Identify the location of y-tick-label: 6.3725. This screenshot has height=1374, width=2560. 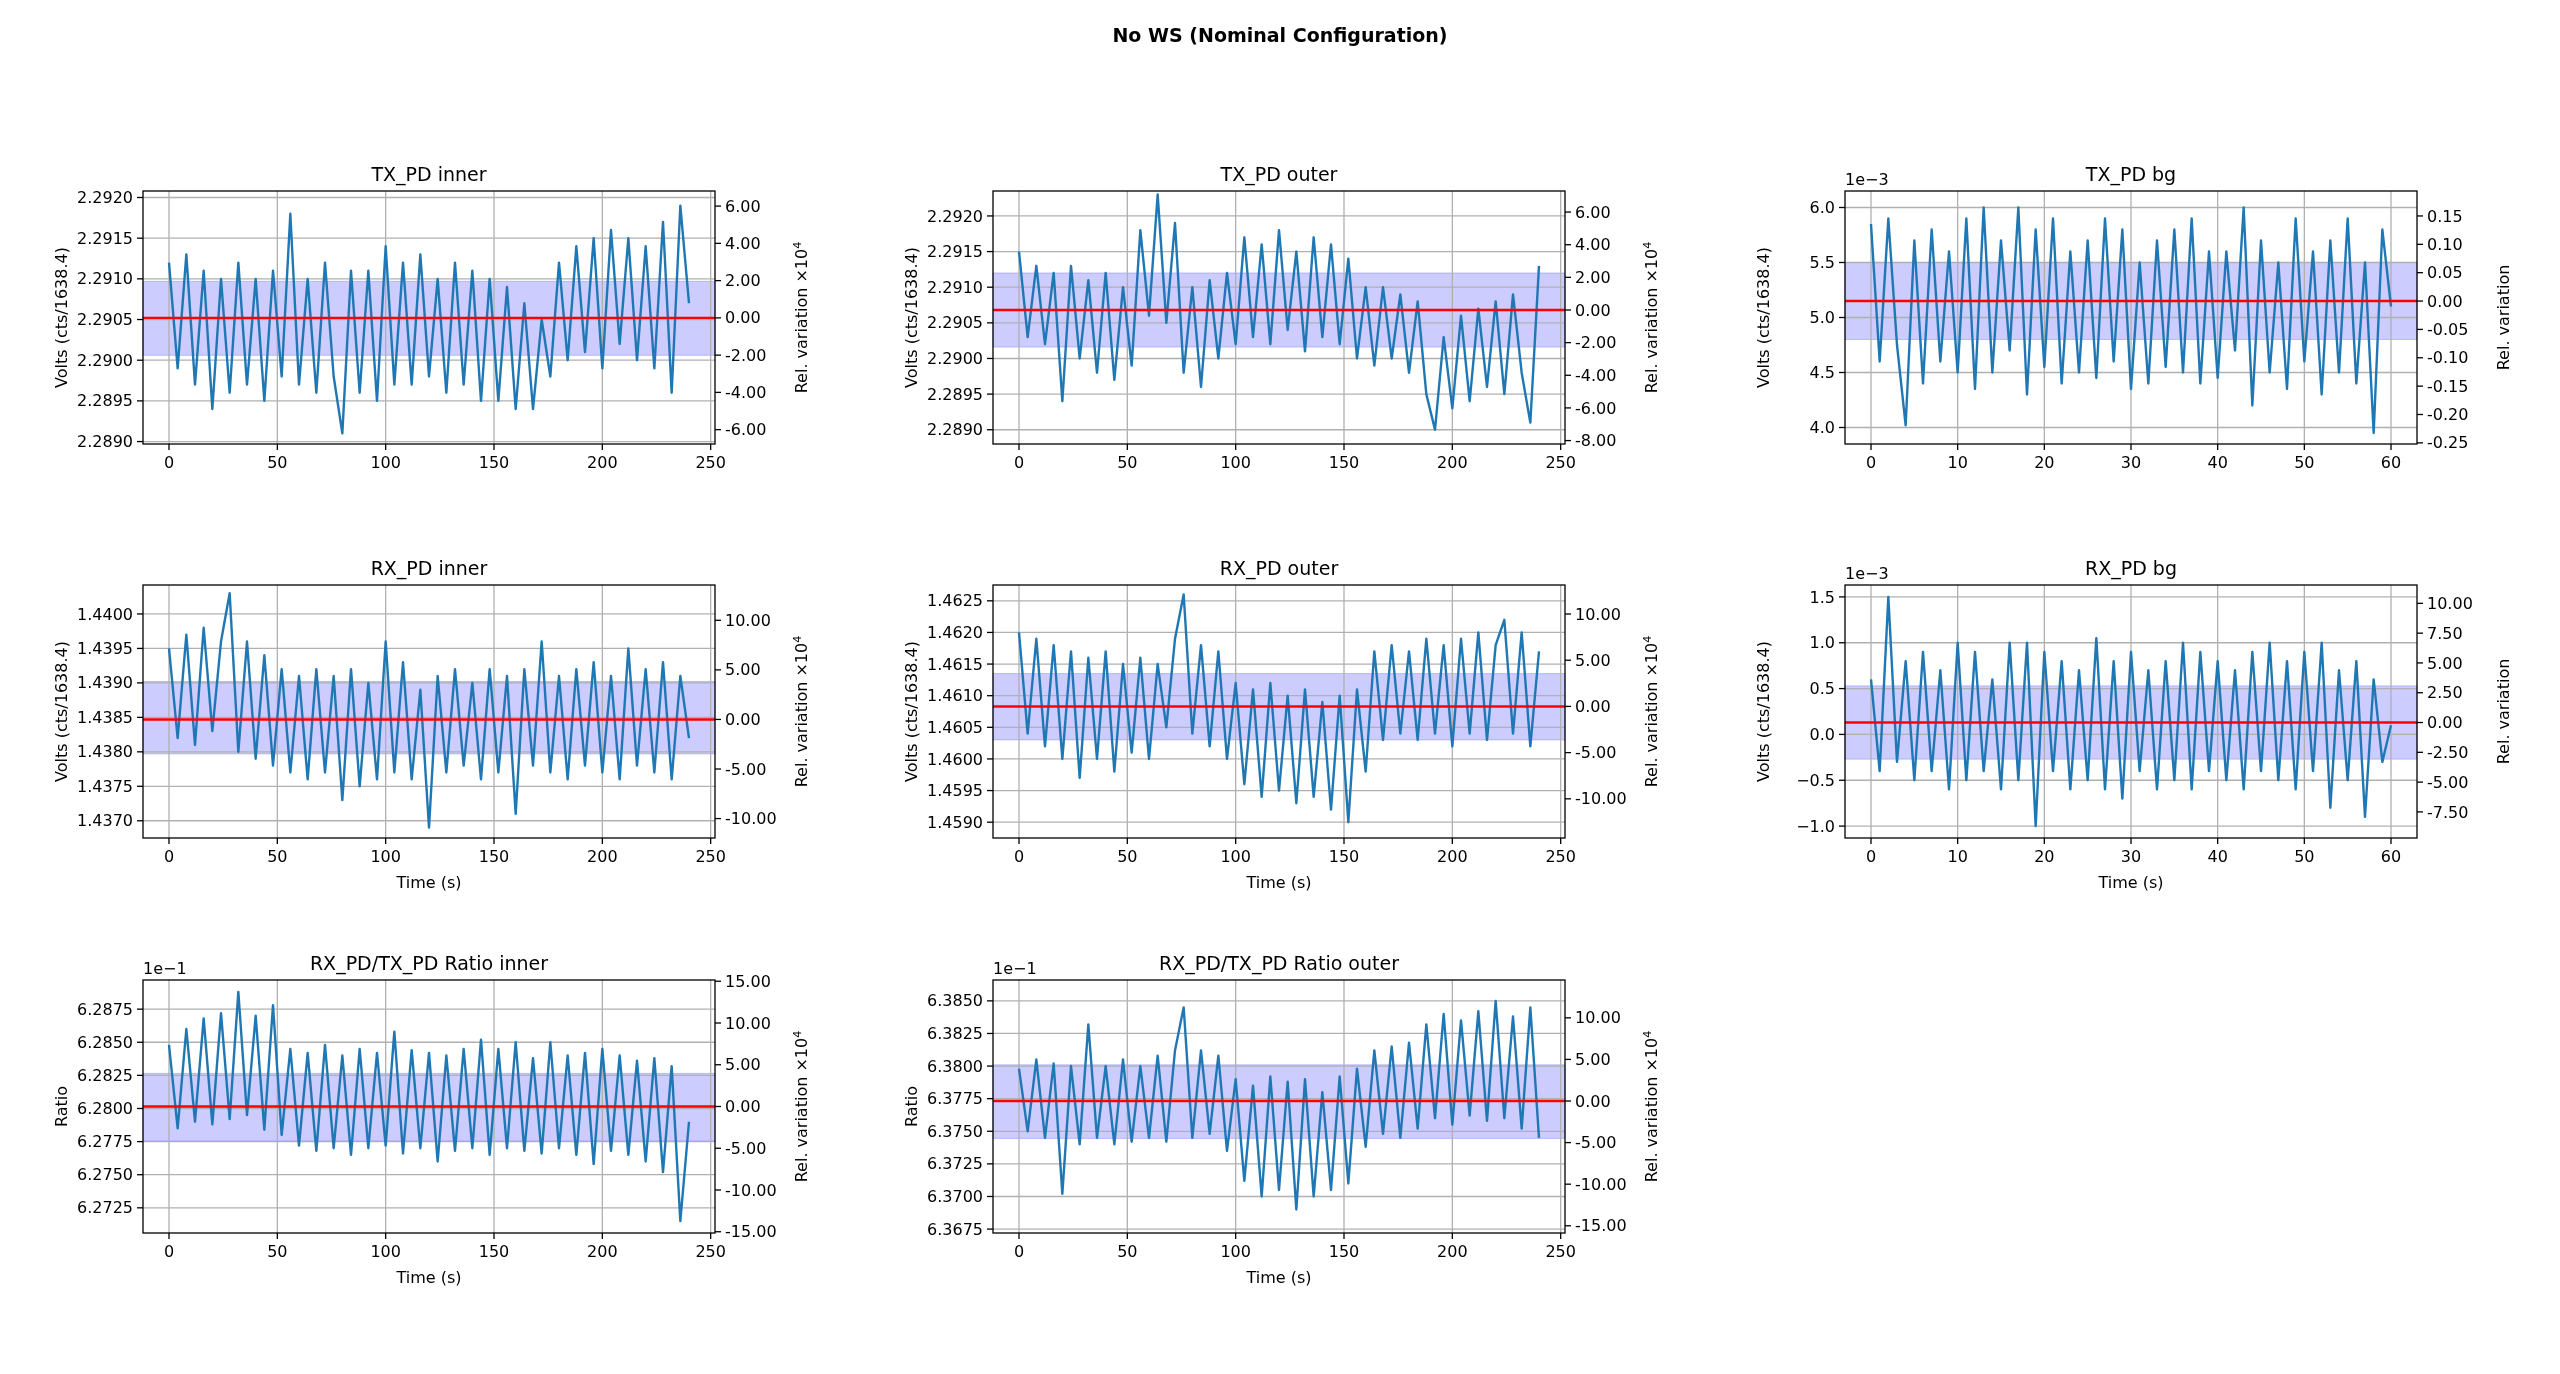
(955, 1164).